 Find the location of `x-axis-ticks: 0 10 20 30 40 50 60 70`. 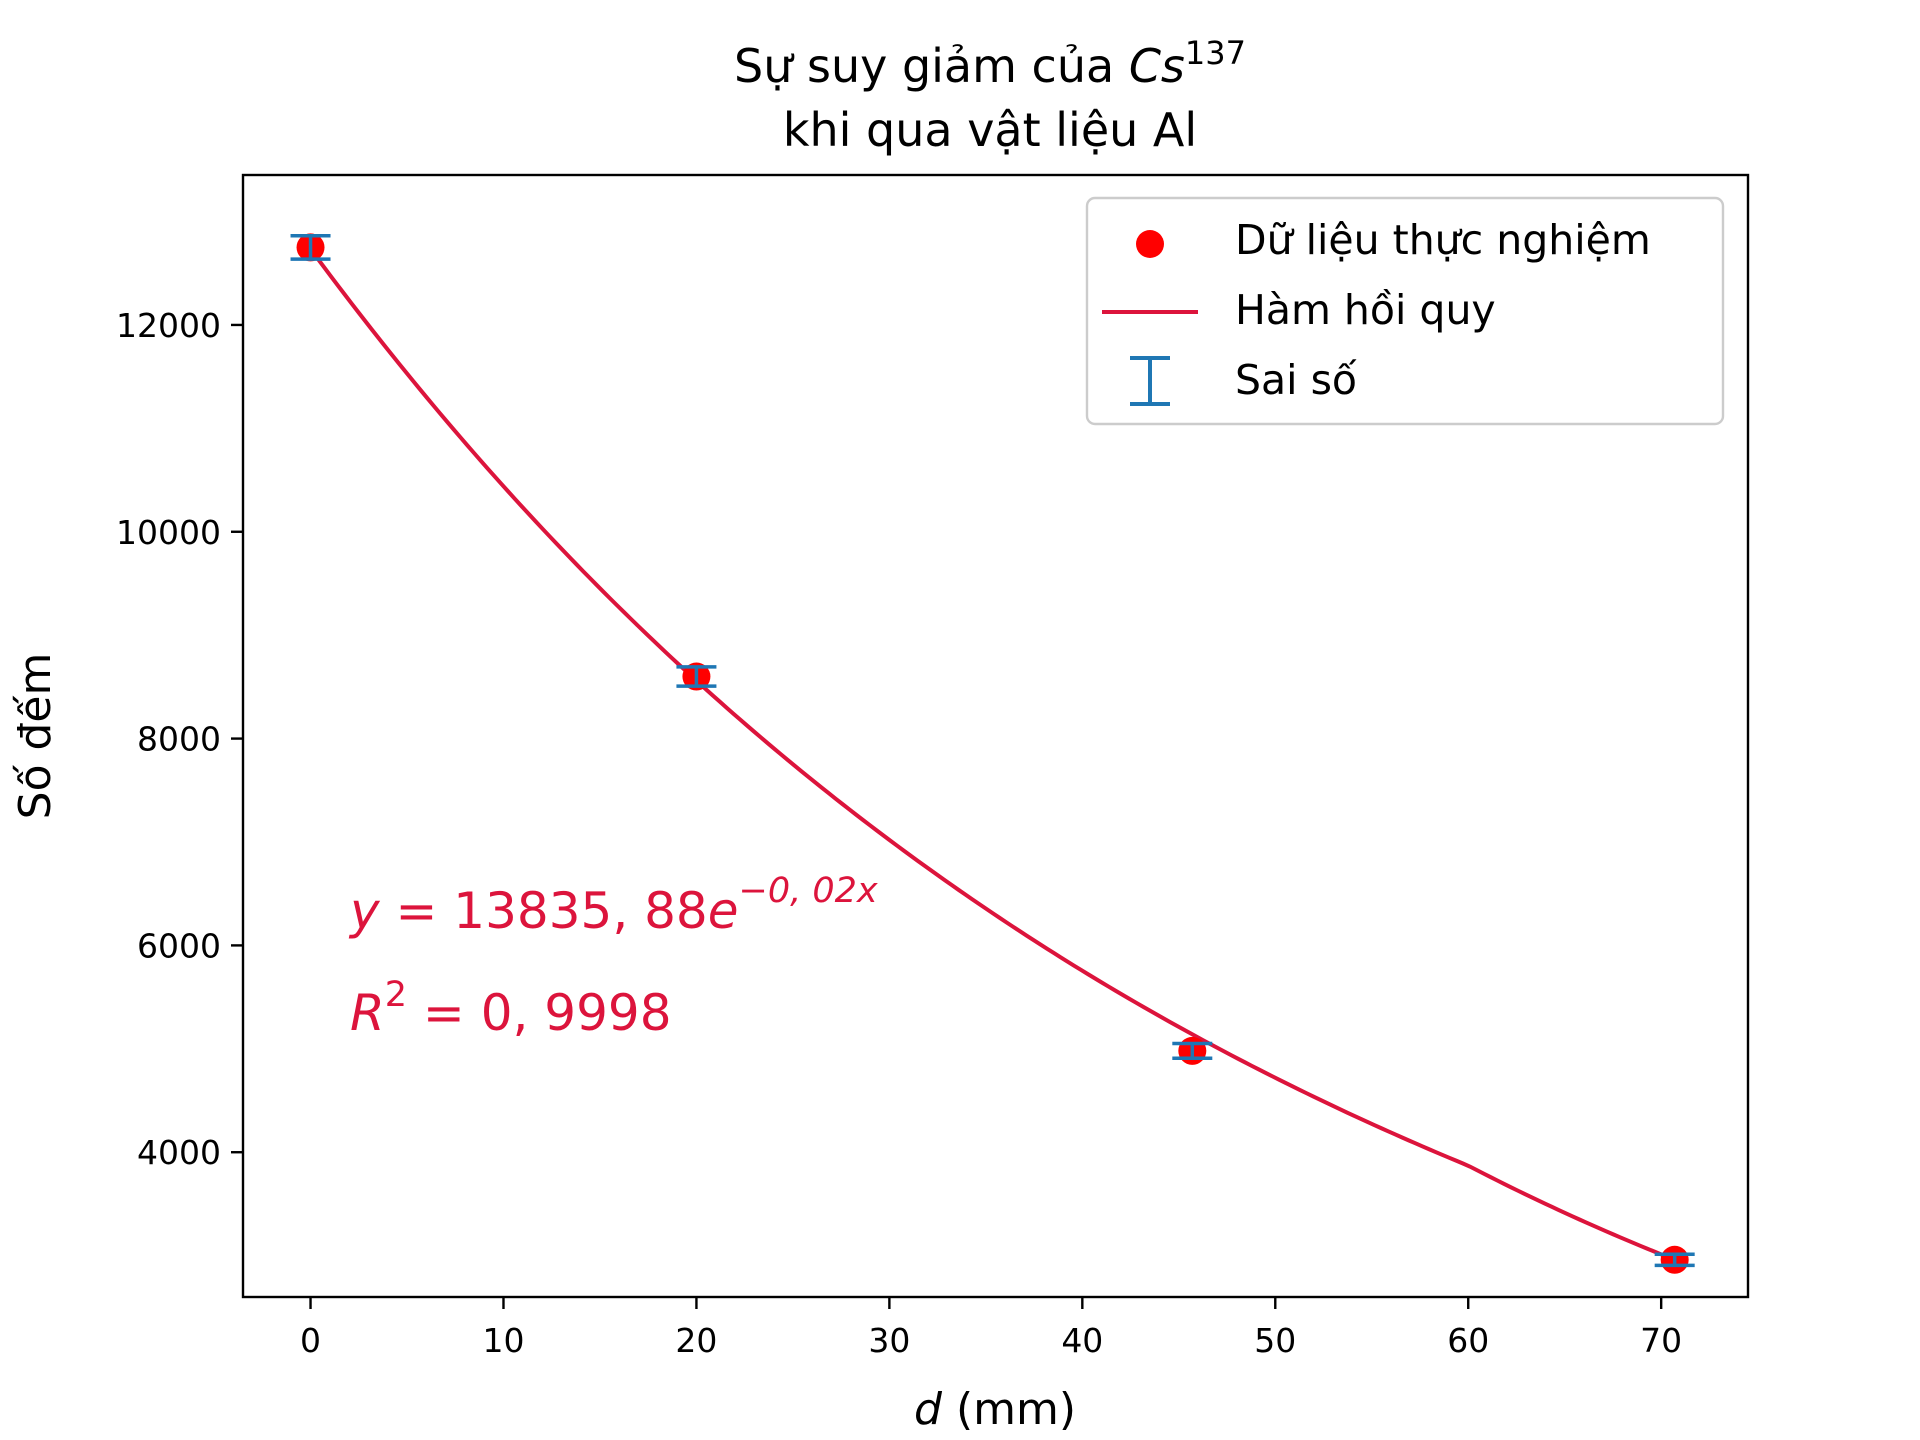

x-axis-ticks: 0 10 20 30 40 50 60 70 is located at coordinates (991, 1328).